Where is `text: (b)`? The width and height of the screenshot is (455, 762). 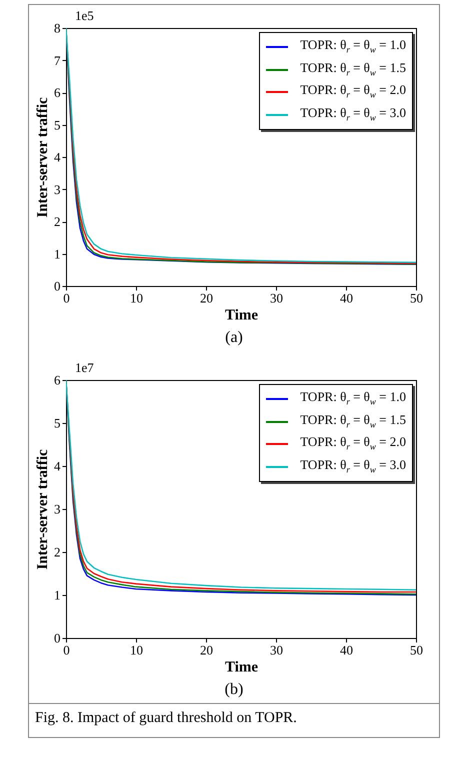
text: (b) is located at coordinates (234, 690).